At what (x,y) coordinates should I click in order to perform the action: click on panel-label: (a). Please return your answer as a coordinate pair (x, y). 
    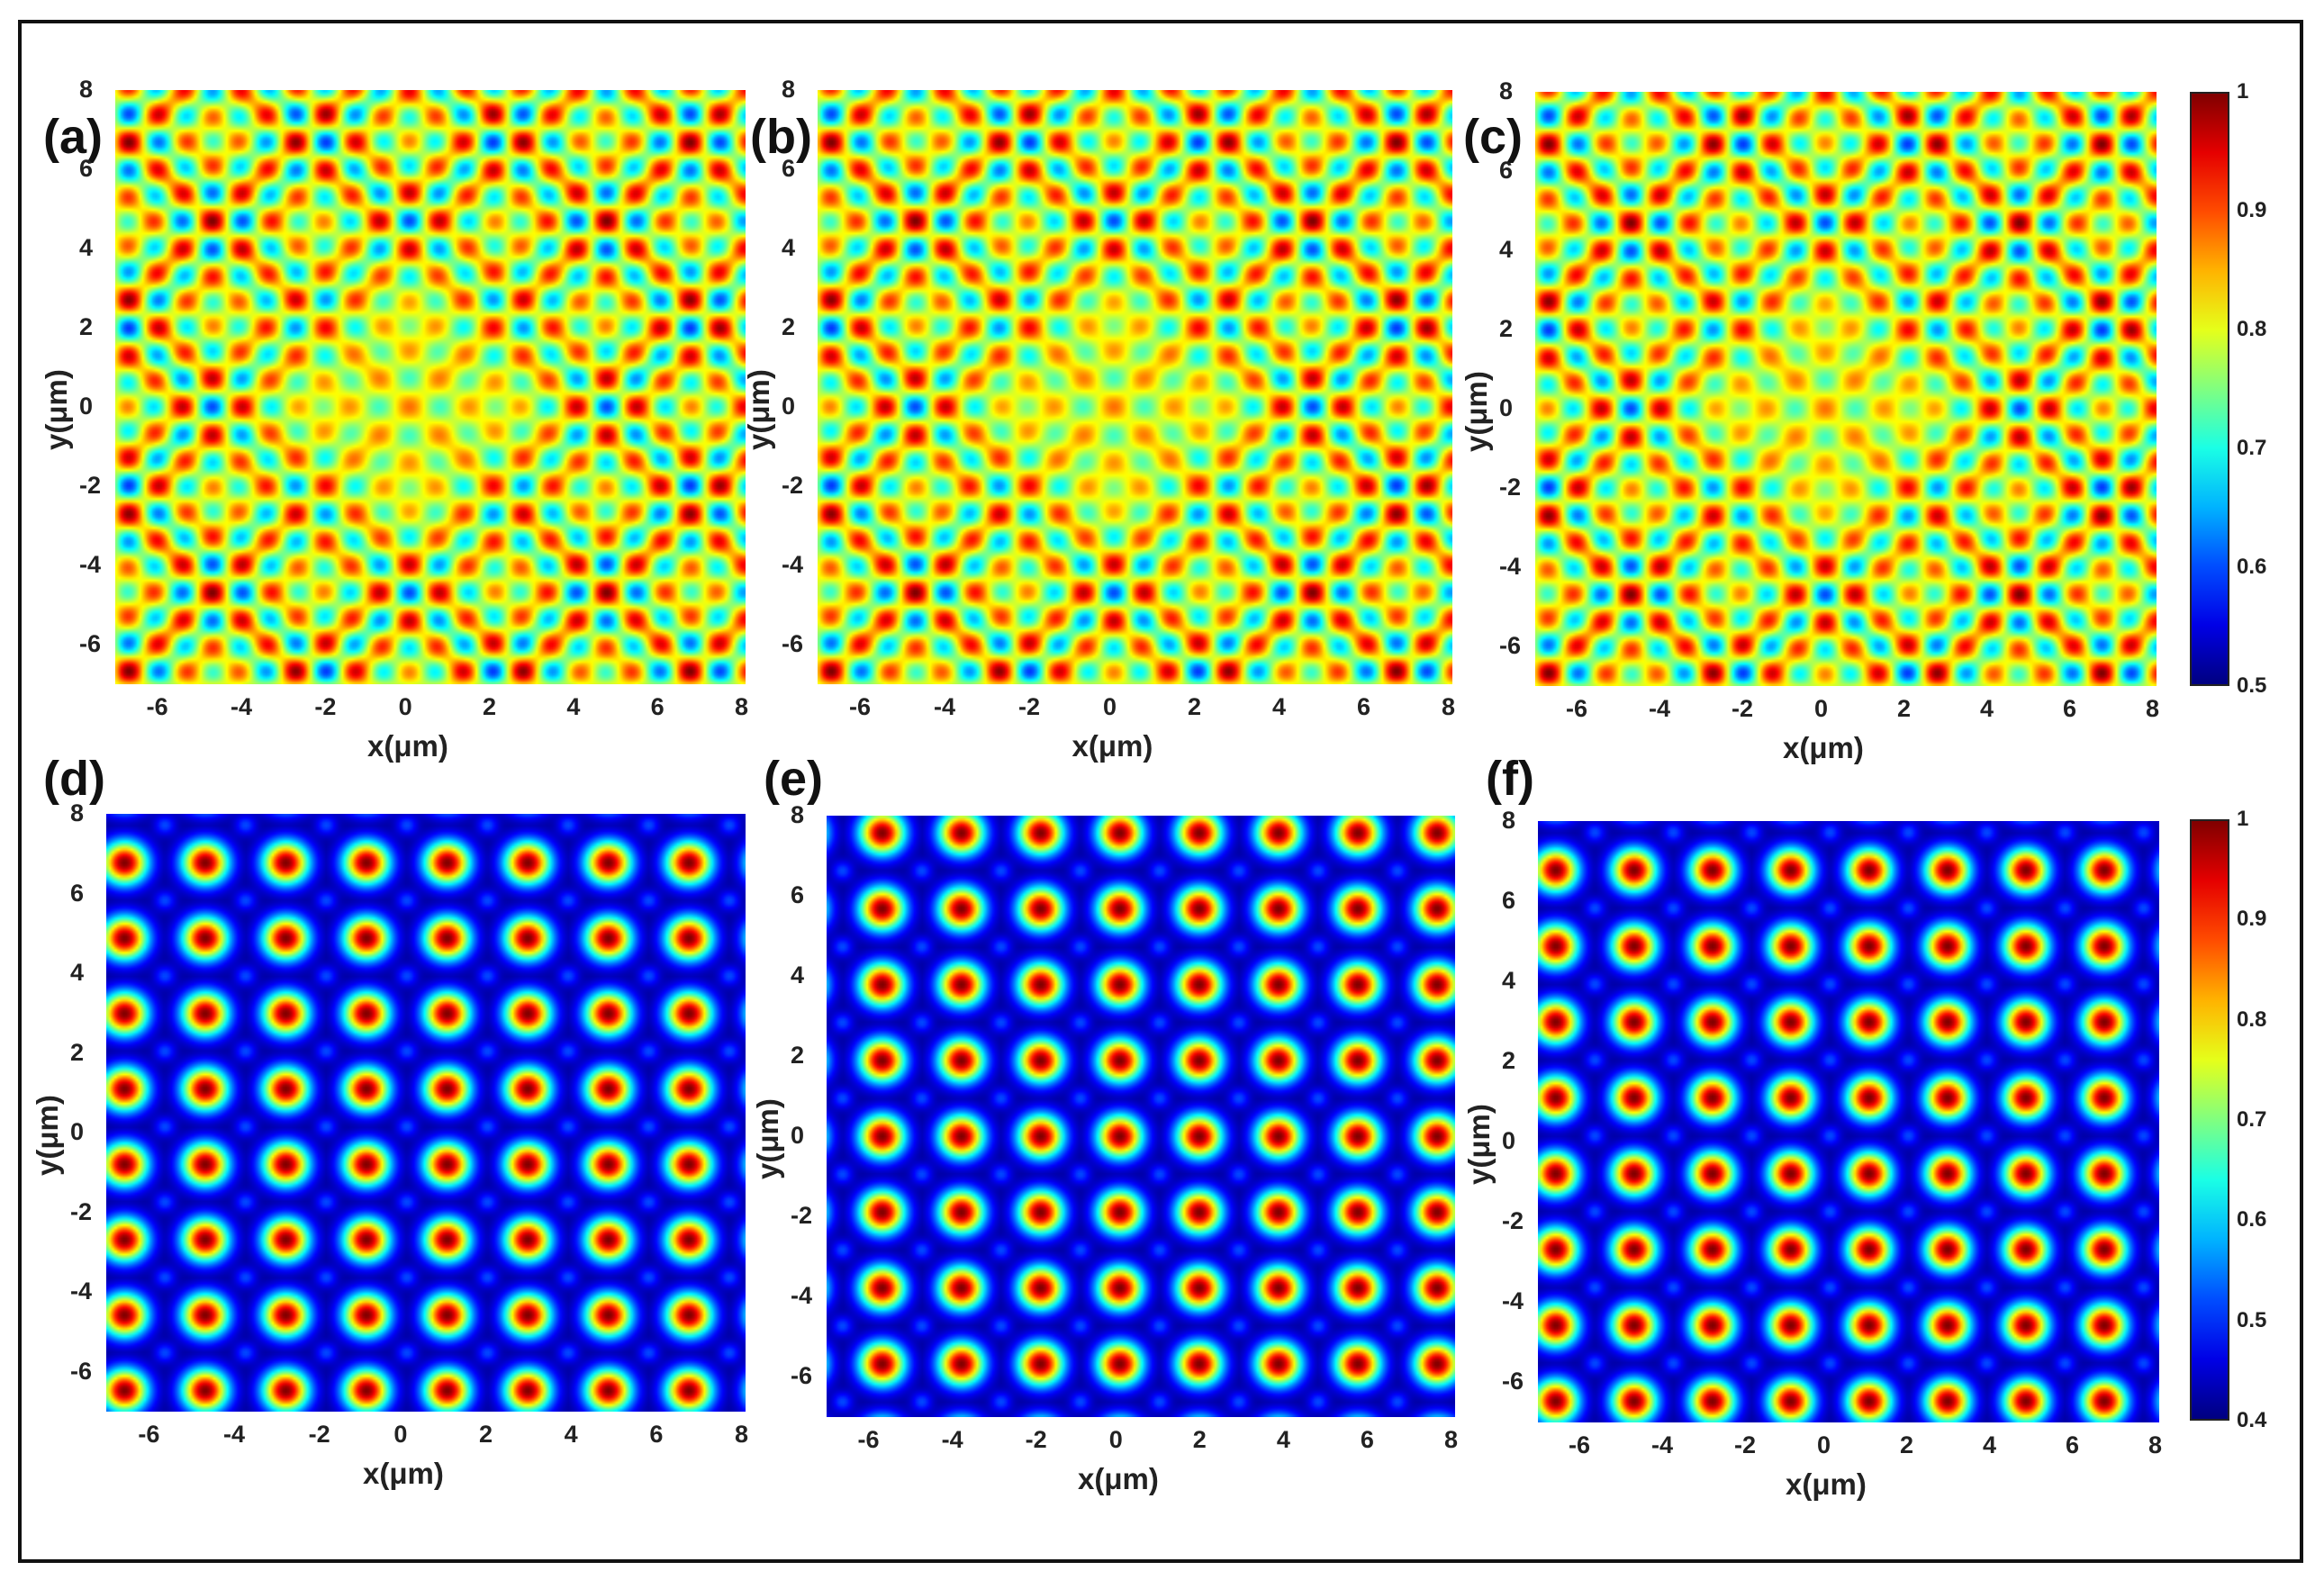
    Looking at the image, I should click on (73, 137).